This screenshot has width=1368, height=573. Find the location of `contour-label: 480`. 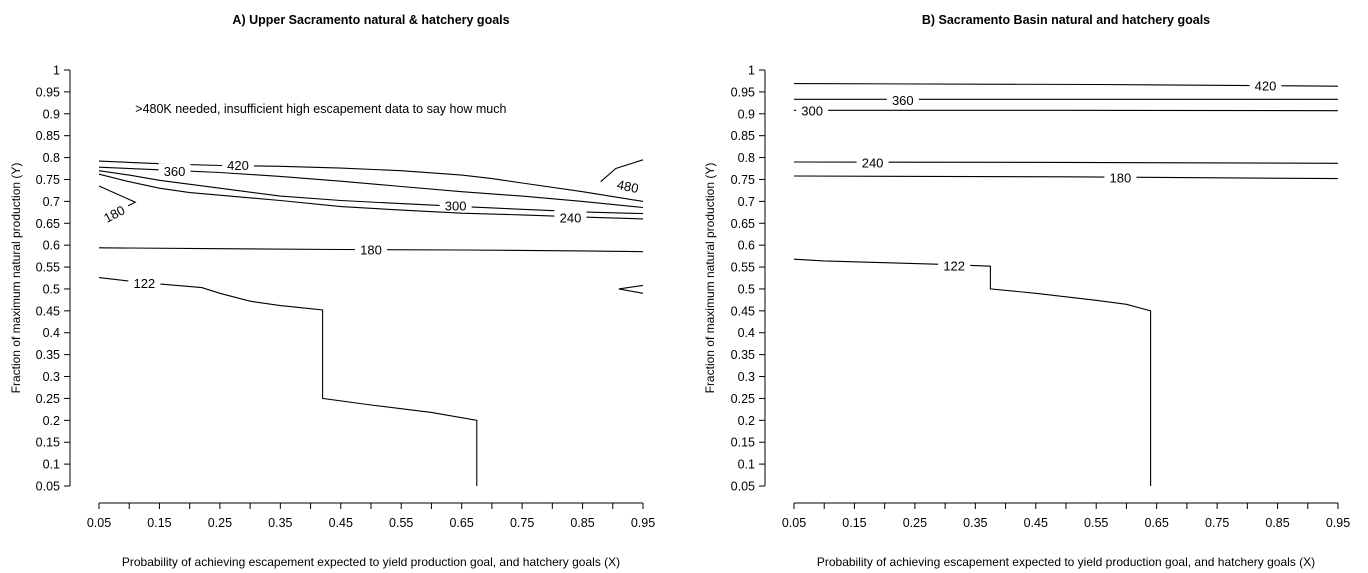

contour-label: 480 is located at coordinates (628, 186).